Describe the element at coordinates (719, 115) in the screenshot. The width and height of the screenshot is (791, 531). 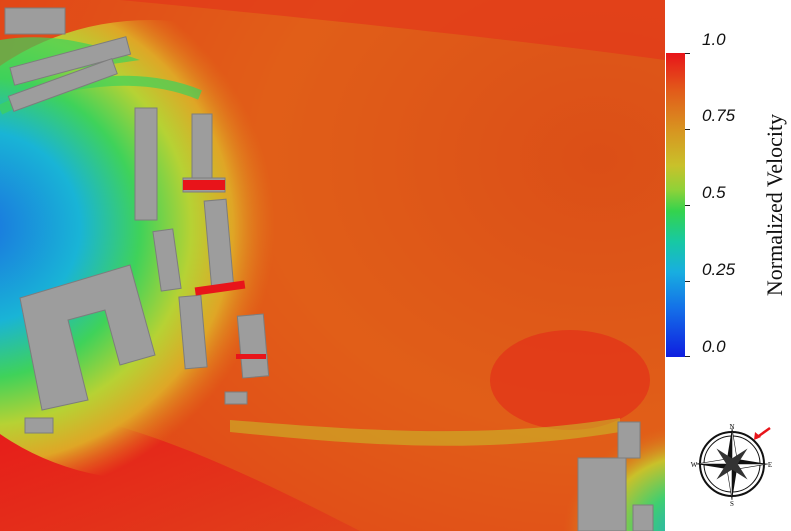
I see `colorbar-tick-label: 0.75` at that location.